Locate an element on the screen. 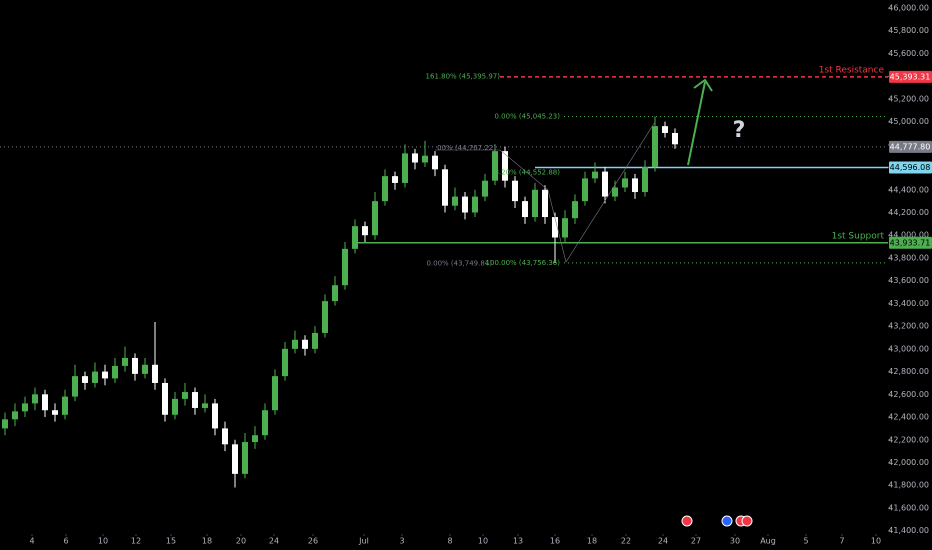 The image size is (932, 550). fib-label: 100.00% (43,756.36) is located at coordinates (523, 263).